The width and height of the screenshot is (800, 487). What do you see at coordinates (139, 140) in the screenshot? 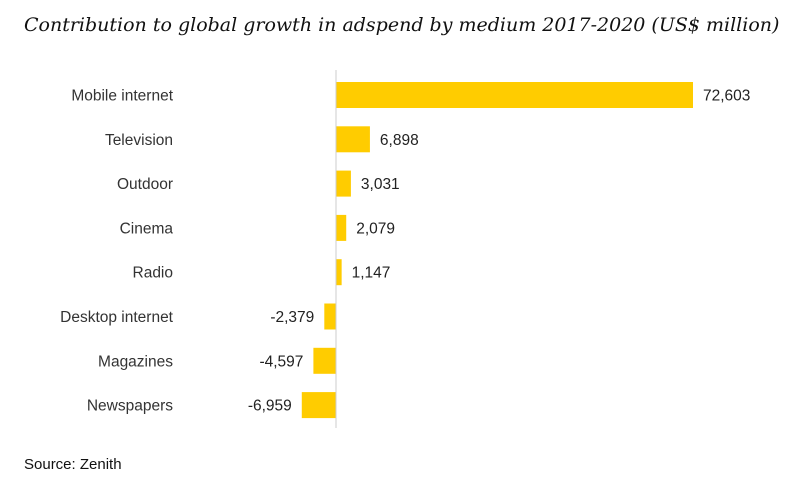
I see `category-label: Television` at bounding box center [139, 140].